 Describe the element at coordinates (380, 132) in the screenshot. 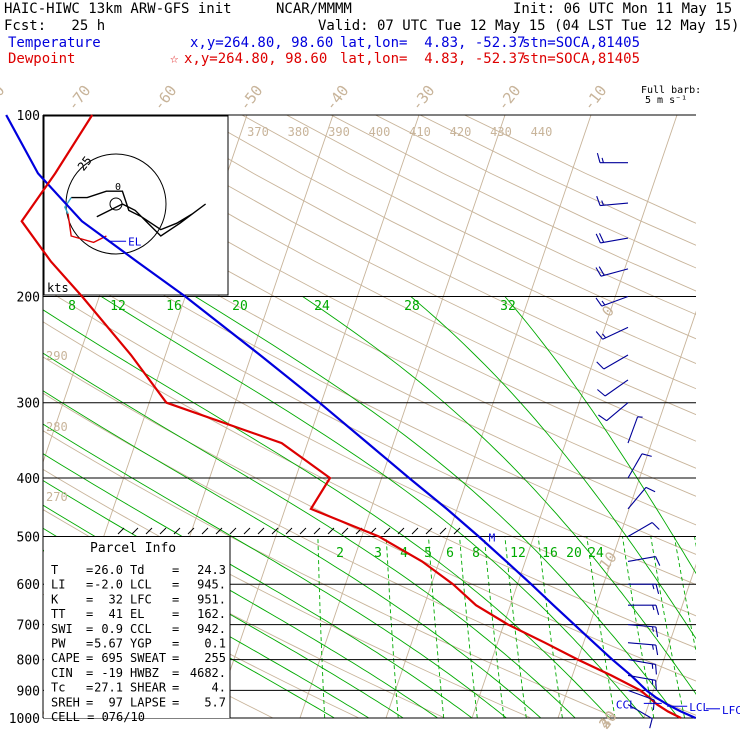

I see `theta-label: 400` at that location.